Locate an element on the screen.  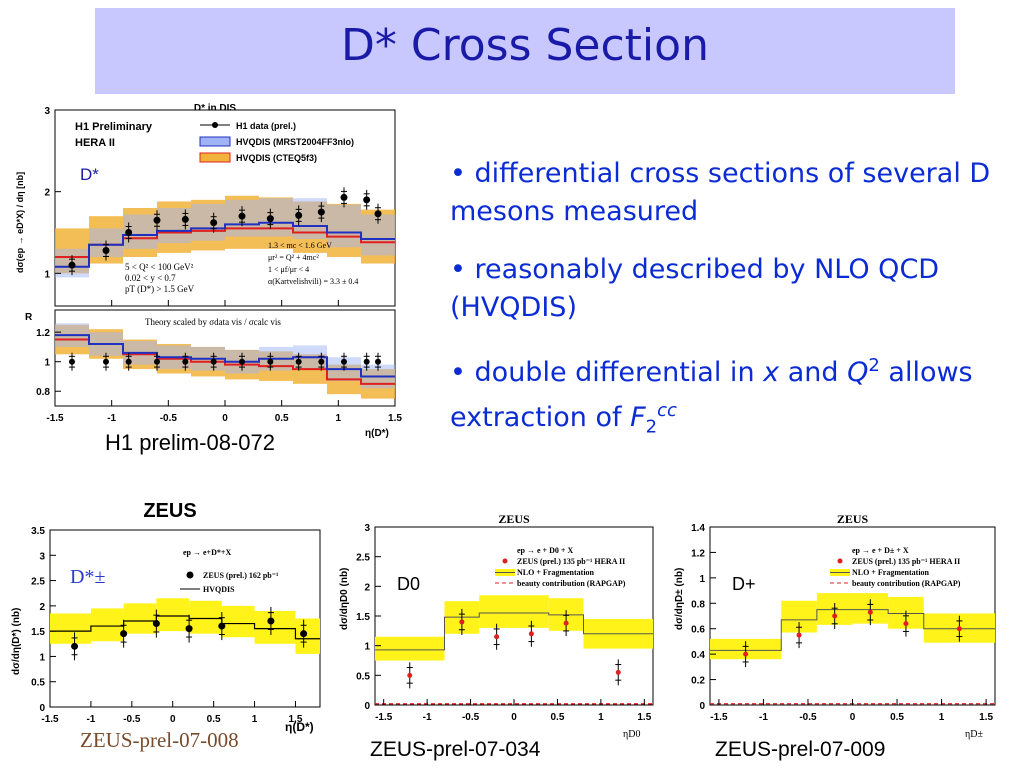
y-tick-label: 3.5 is located at coordinates (38, 531).